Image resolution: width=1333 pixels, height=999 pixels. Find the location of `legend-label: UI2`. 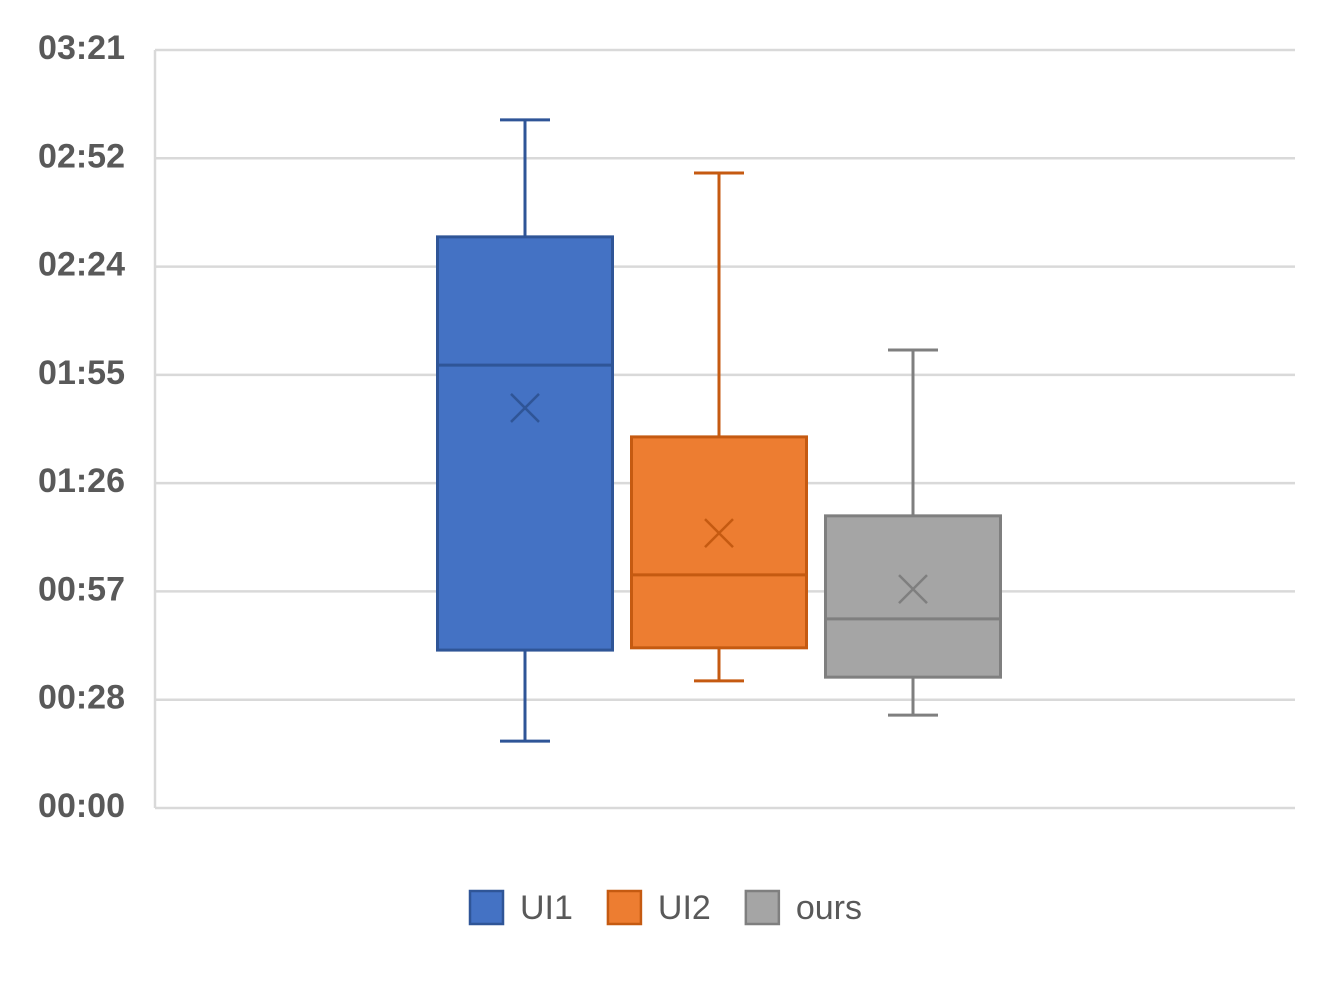

legend-label: UI2 is located at coordinates (684, 908).